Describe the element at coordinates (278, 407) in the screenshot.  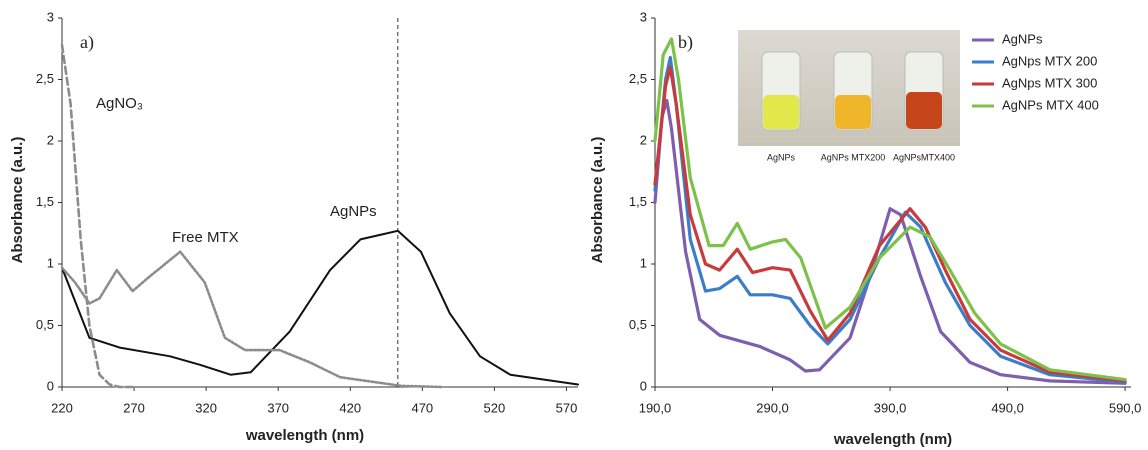
I see `x-tick-label: 370` at that location.